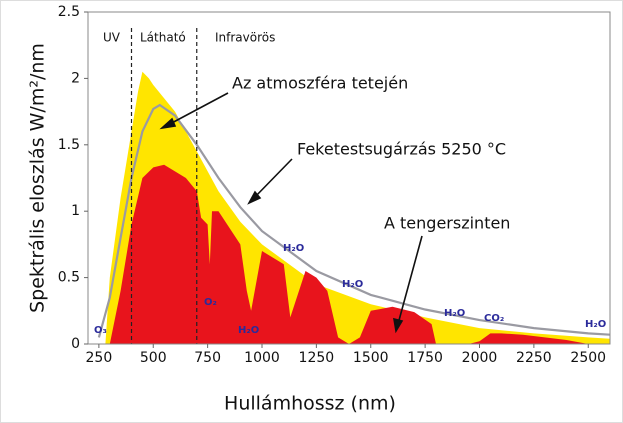  What do you see at coordinates (317, 358) in the screenshot?
I see `x-tick-label: 1250` at bounding box center [317, 358].